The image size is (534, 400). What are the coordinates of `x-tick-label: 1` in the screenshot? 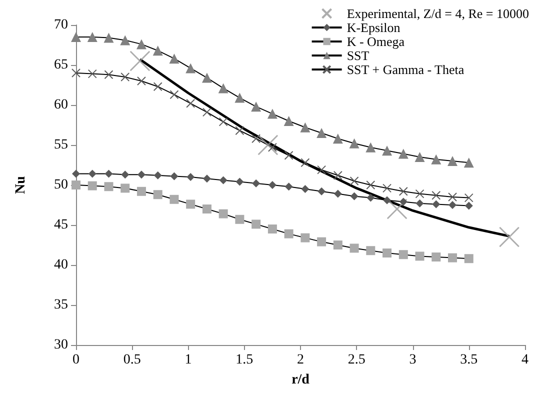 It's located at (188, 360).